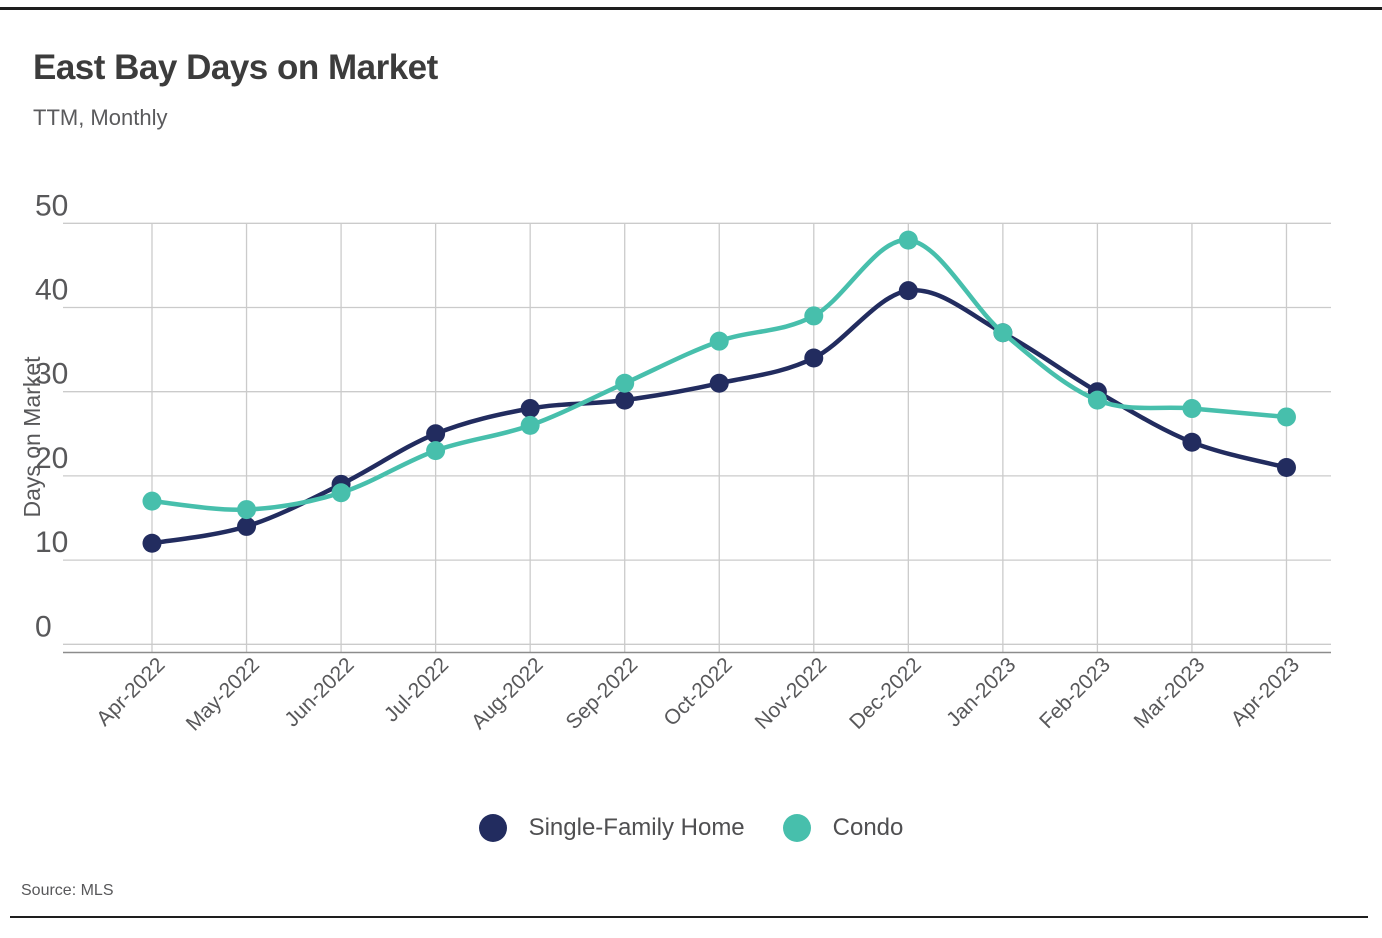 The height and width of the screenshot is (938, 1382). Describe the element at coordinates (691, 8) in the screenshot. I see `top-border-rule` at that location.